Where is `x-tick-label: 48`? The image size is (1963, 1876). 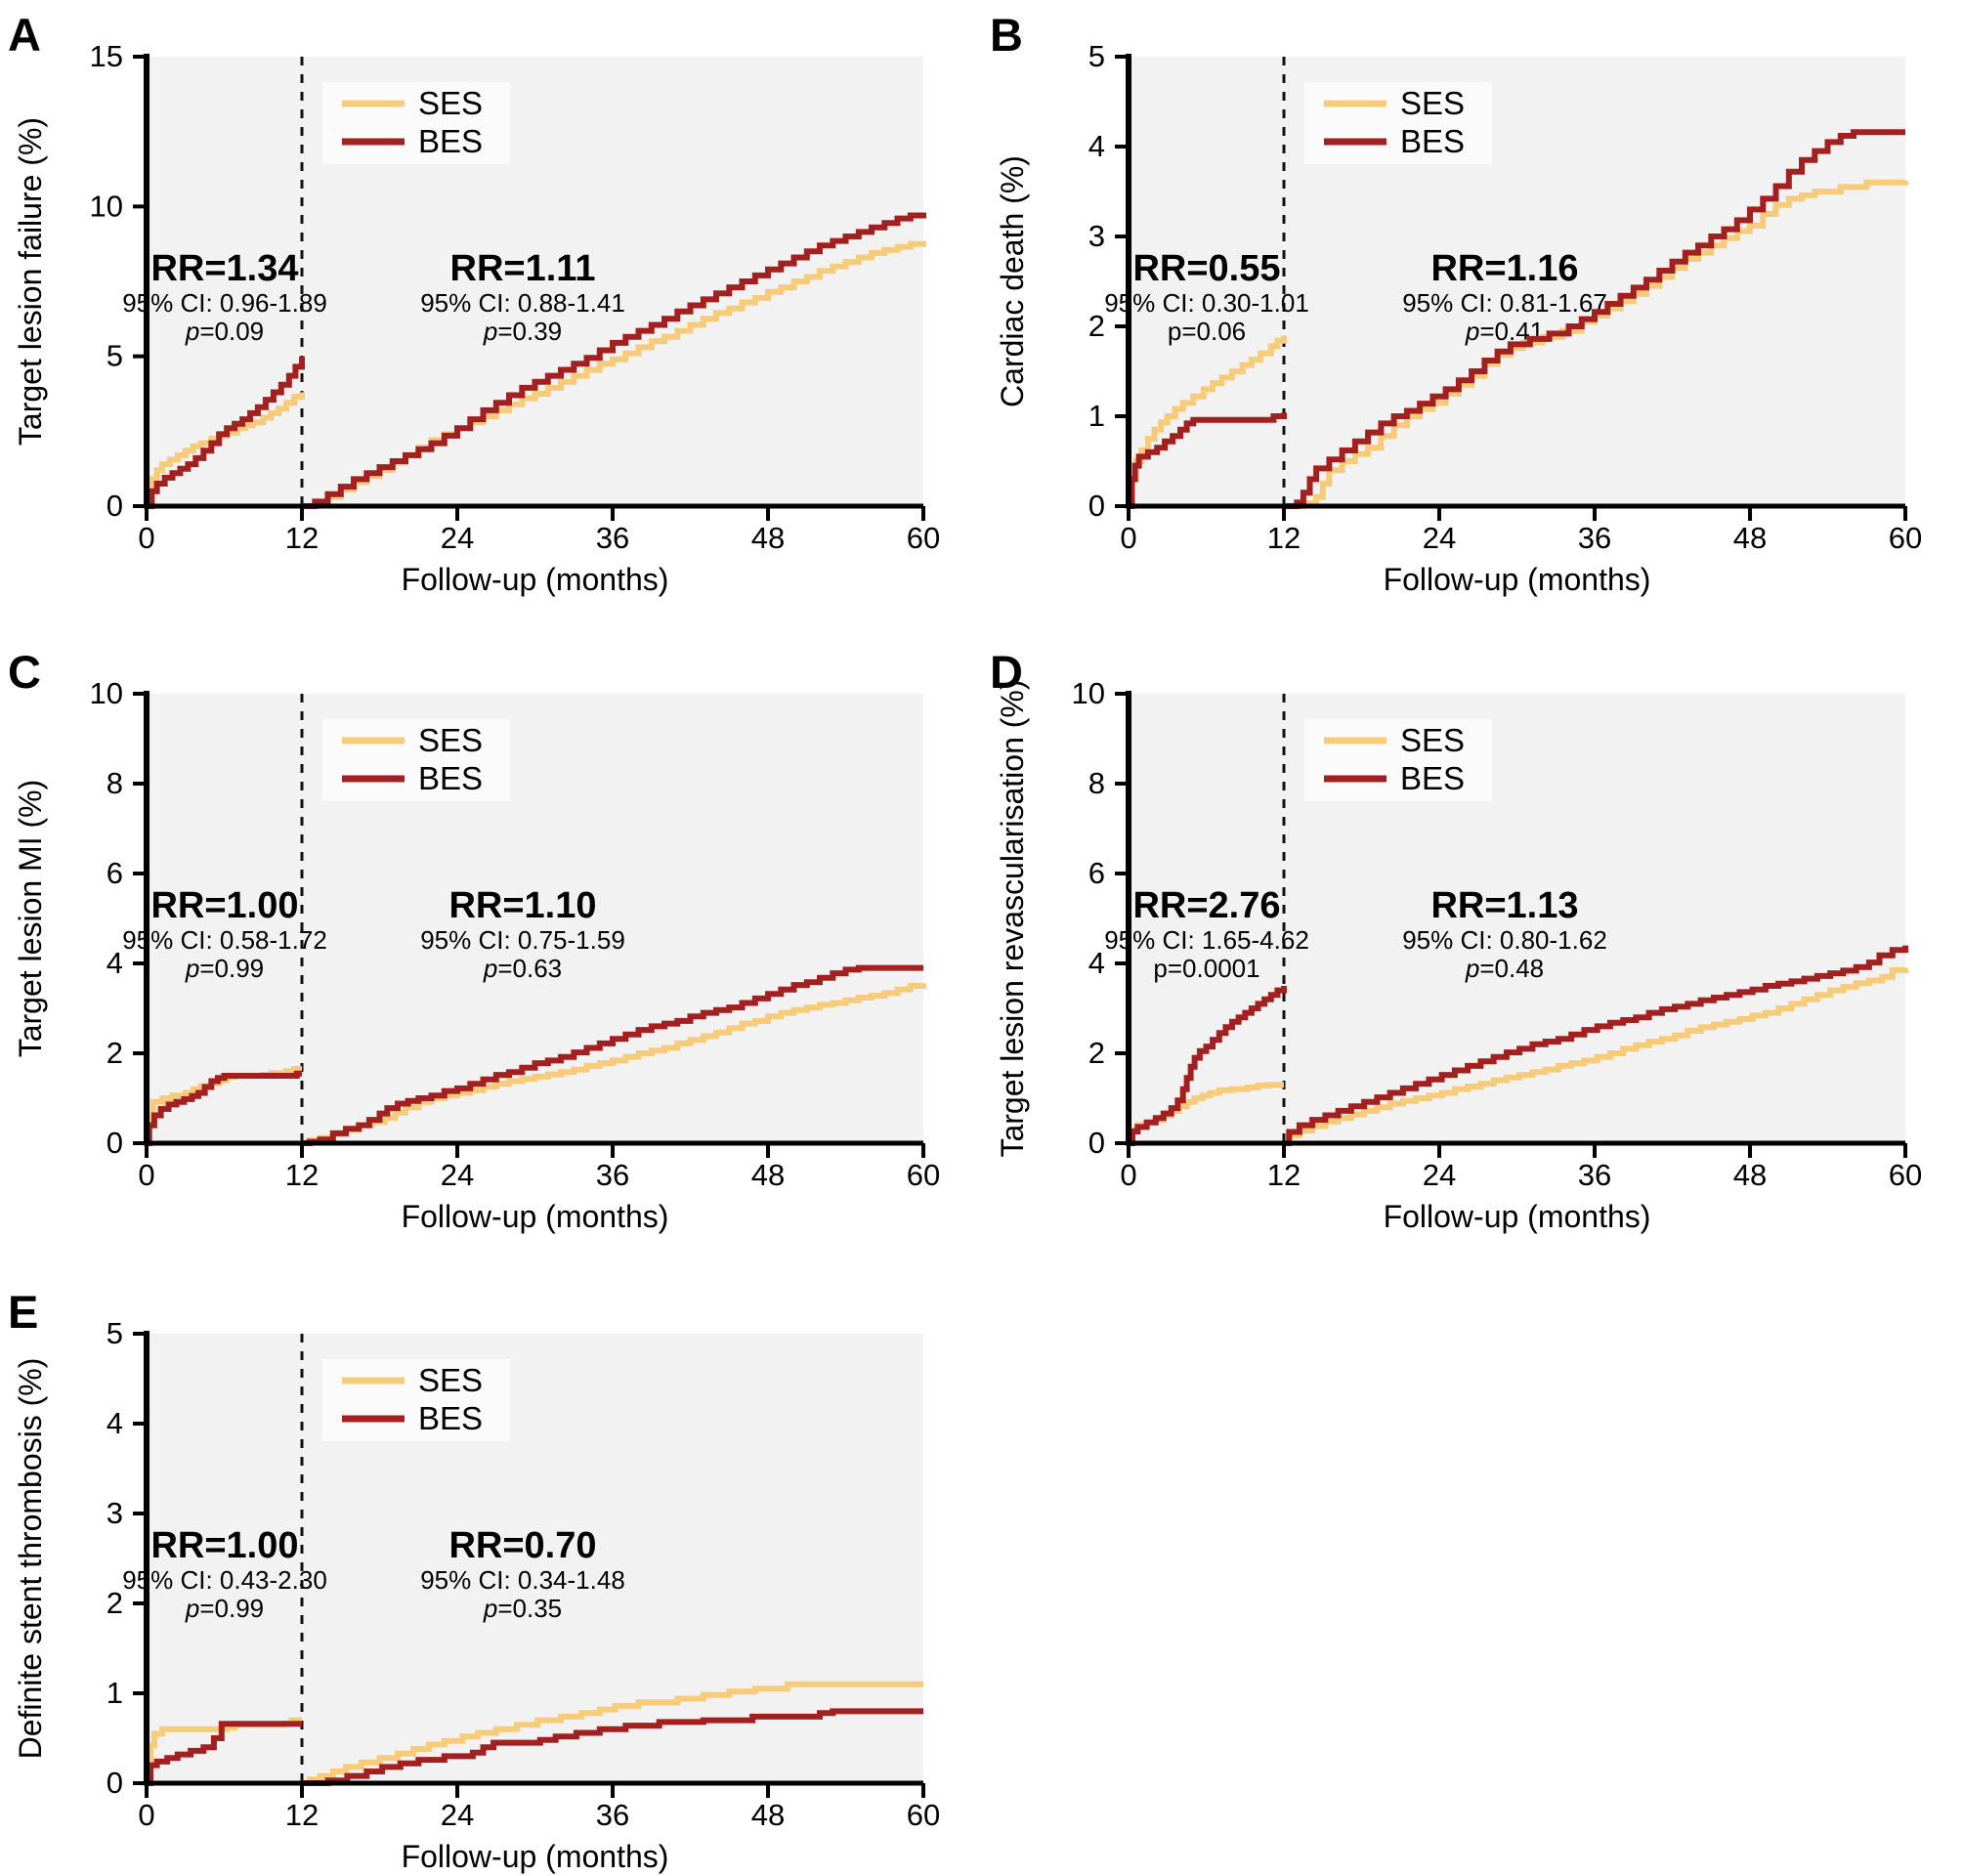 x-tick-label: 48 is located at coordinates (768, 1815).